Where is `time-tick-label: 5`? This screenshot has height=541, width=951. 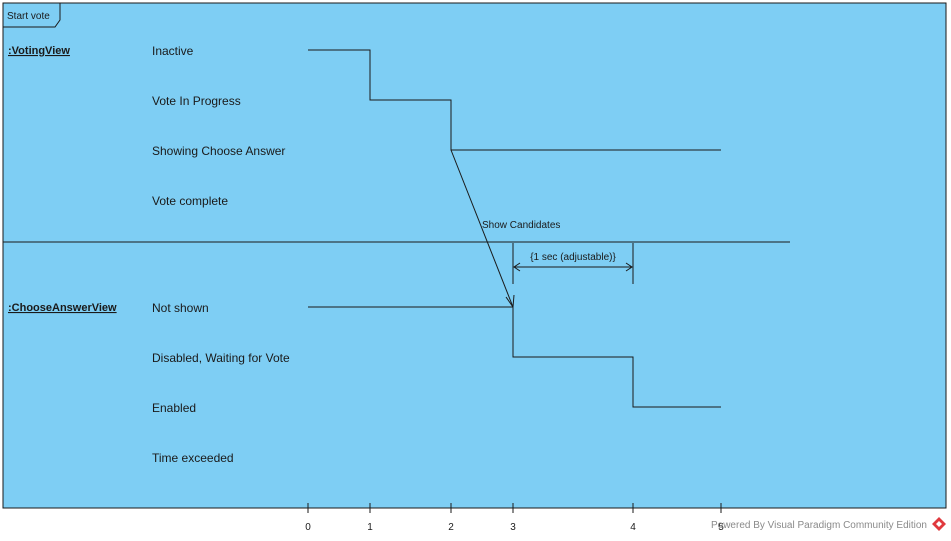
time-tick-label: 5 is located at coordinates (721, 527).